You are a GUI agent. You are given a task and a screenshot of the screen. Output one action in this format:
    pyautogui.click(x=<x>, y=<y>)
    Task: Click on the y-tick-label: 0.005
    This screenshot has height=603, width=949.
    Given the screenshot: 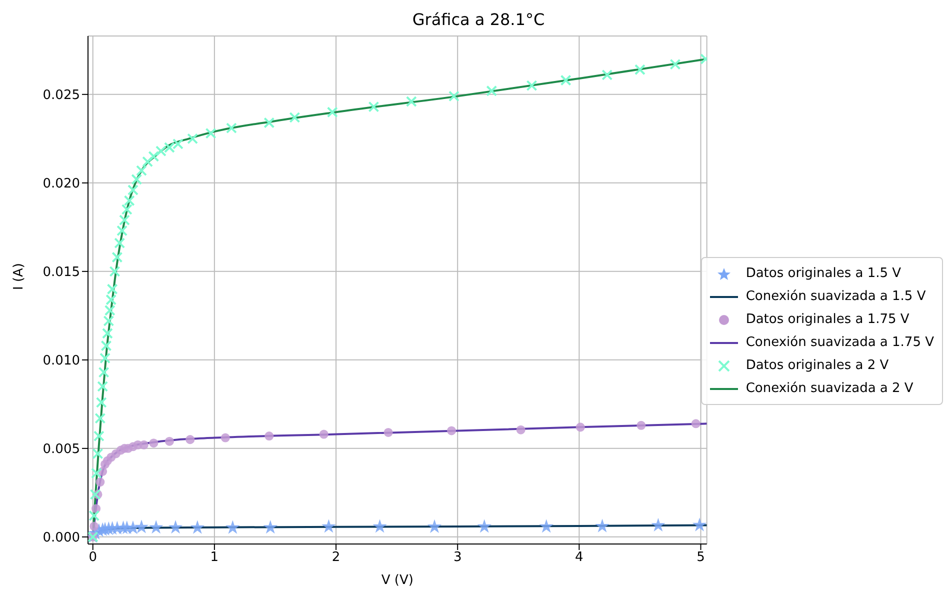 What is the action you would take?
    pyautogui.click(x=61, y=450)
    